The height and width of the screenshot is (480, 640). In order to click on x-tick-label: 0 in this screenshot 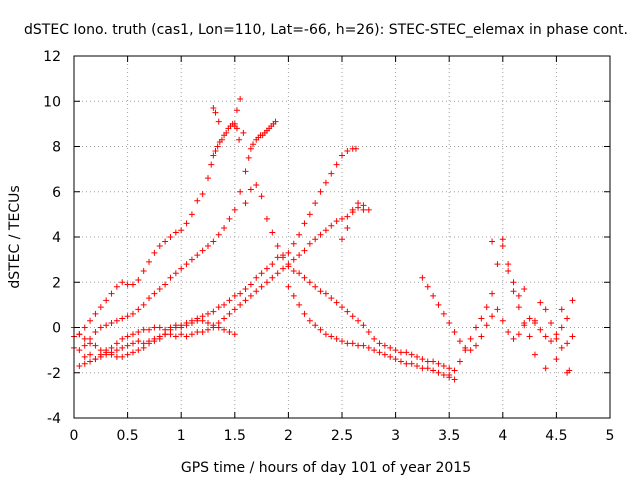, I will do `click(74, 436)`.